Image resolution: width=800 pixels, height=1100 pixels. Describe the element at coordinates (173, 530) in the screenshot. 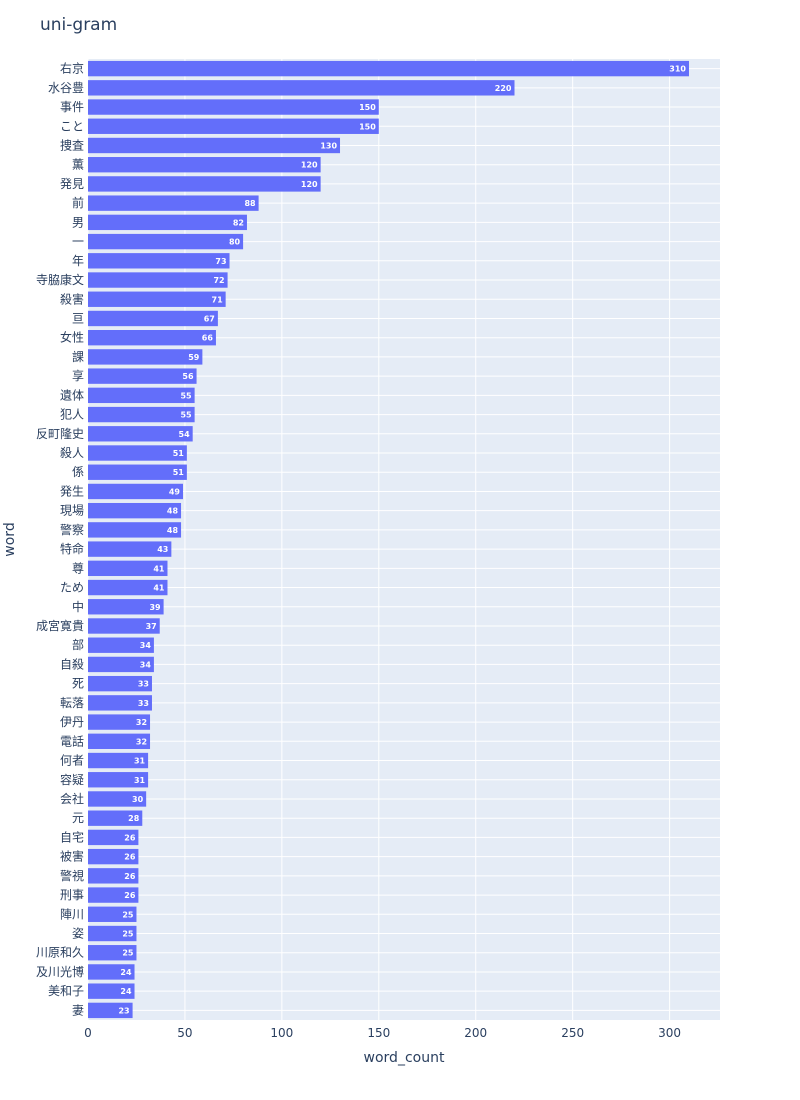

I see `bar-value-label: 48` at that location.